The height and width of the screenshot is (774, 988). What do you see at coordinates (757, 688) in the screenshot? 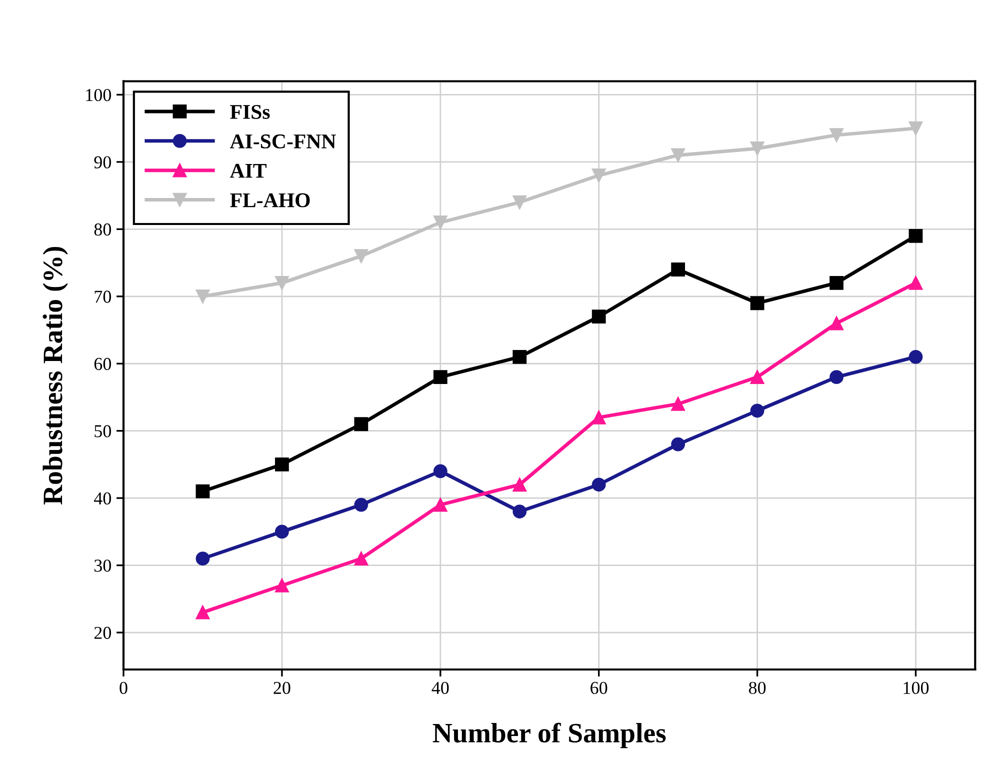
I see `x-tick-label: 80` at bounding box center [757, 688].